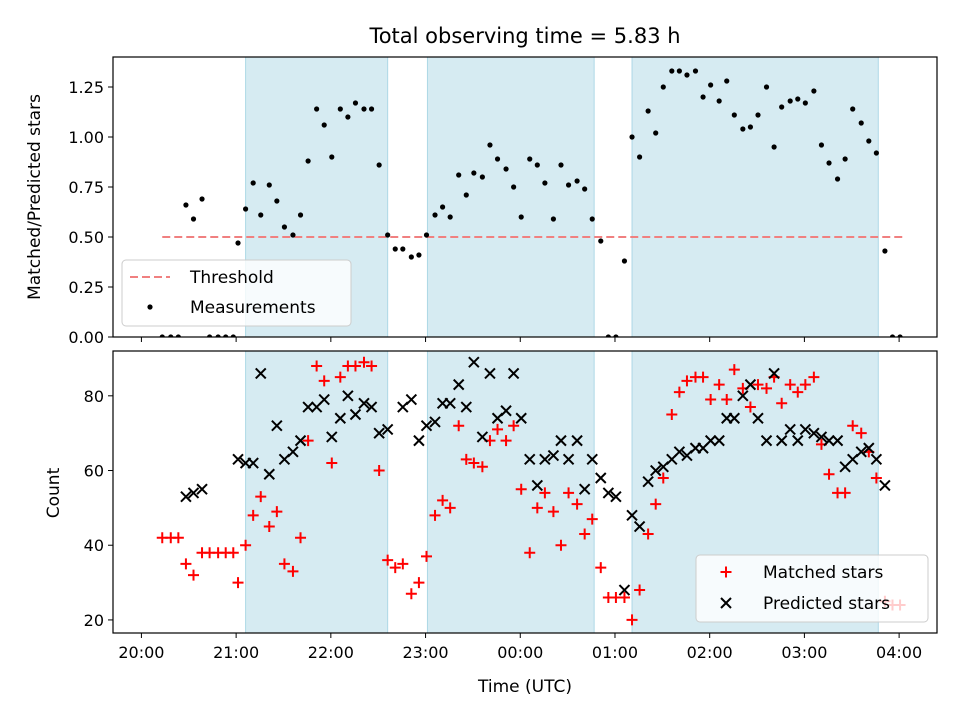 The image size is (960, 724). What do you see at coordinates (86, 137) in the screenshot?
I see `y-tick-label: 1.00` at bounding box center [86, 137].